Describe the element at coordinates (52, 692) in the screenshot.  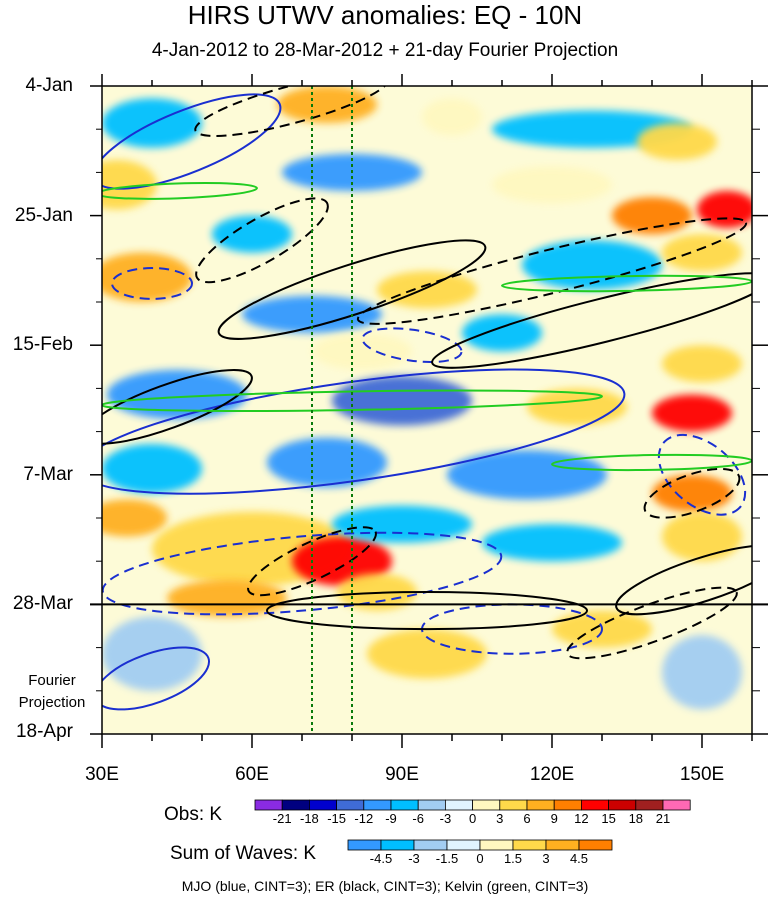
I see `fourier-projection-label: Fourier Projection` at that location.